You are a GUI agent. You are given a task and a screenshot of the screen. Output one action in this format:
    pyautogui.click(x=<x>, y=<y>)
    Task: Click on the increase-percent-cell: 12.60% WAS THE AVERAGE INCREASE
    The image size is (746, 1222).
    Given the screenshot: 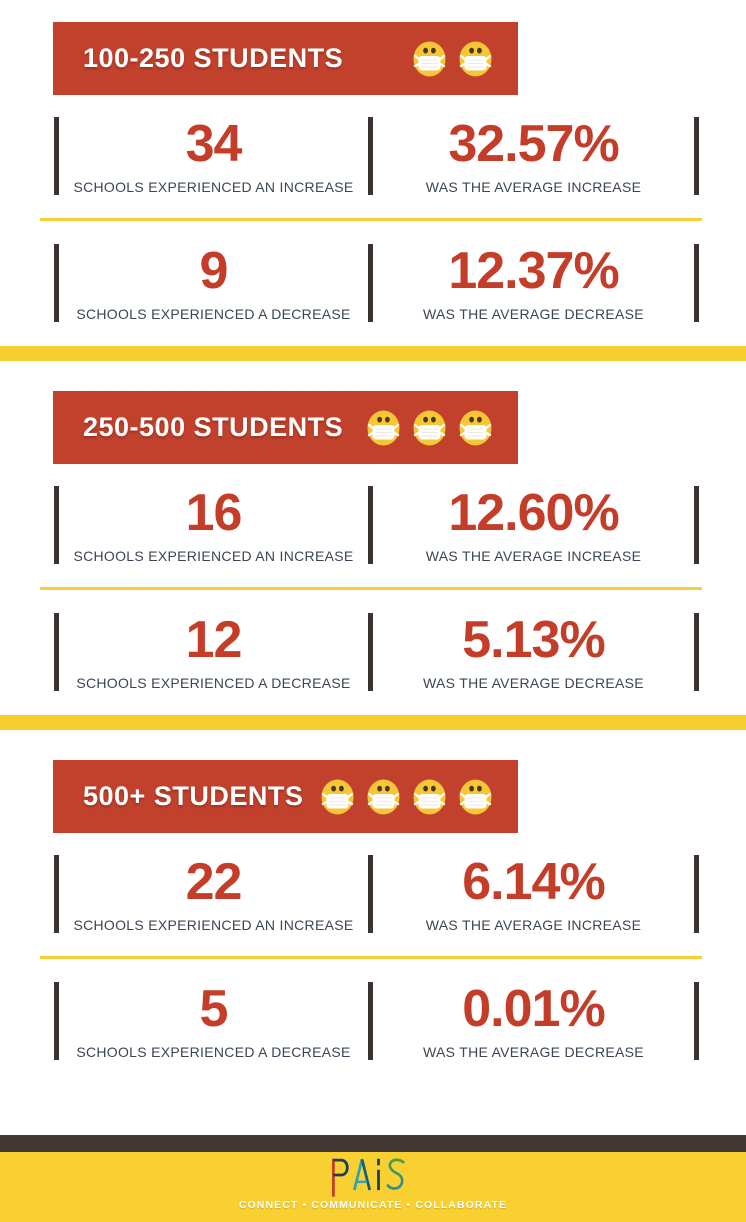 What is the action you would take?
    pyautogui.click(x=533, y=525)
    